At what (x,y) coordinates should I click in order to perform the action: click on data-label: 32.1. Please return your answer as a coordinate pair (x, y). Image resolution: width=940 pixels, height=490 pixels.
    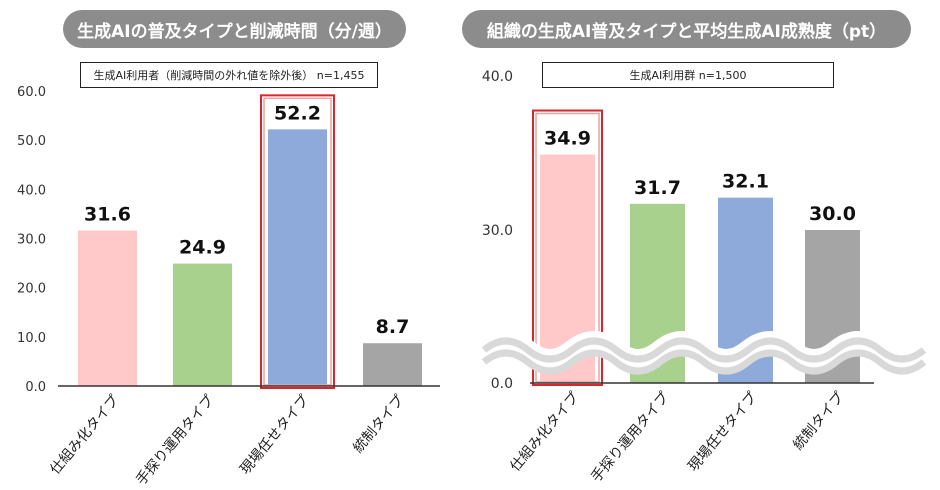
    Looking at the image, I should click on (745, 182).